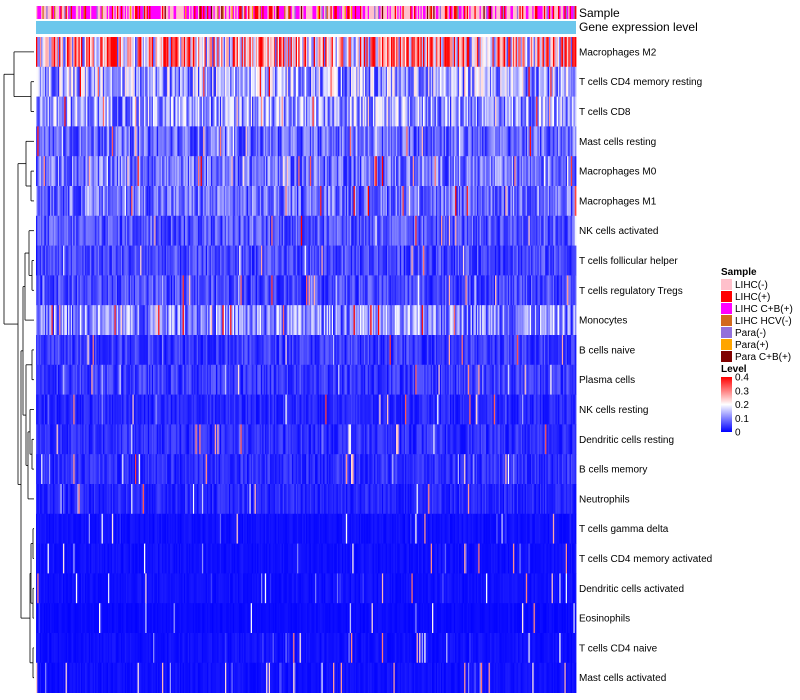  Describe the element at coordinates (306, 141) in the screenshot. I see `heatmap-row-mast-cells-resting` at that location.